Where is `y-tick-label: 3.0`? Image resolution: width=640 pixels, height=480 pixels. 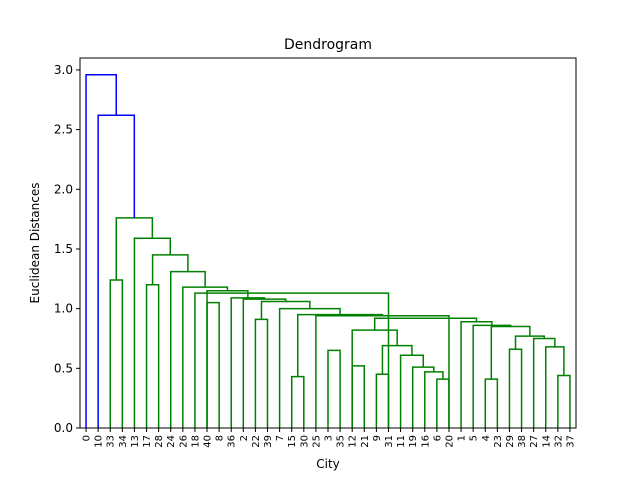
y-tick-label: 3.0 is located at coordinates (63, 70).